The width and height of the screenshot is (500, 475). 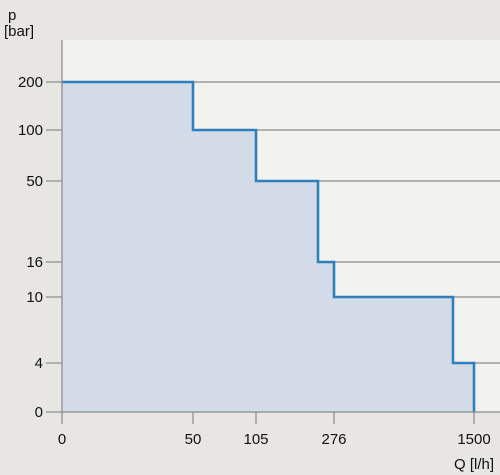 What do you see at coordinates (34, 181) in the screenshot?
I see `y-tick-label: 50` at bounding box center [34, 181].